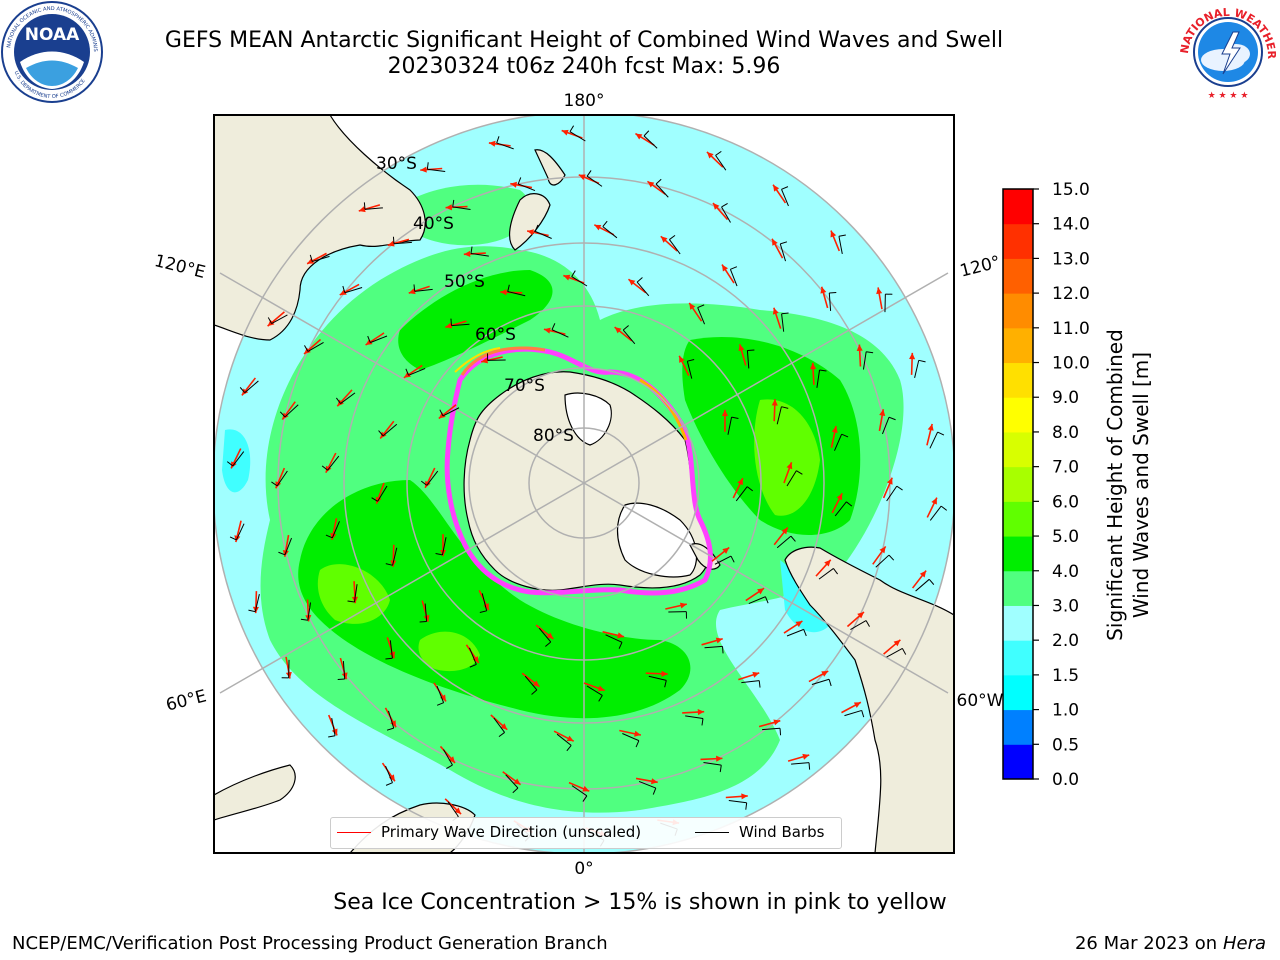 The image size is (1280, 960). I want to click on lon-label-60w: 60°W, so click(980, 701).